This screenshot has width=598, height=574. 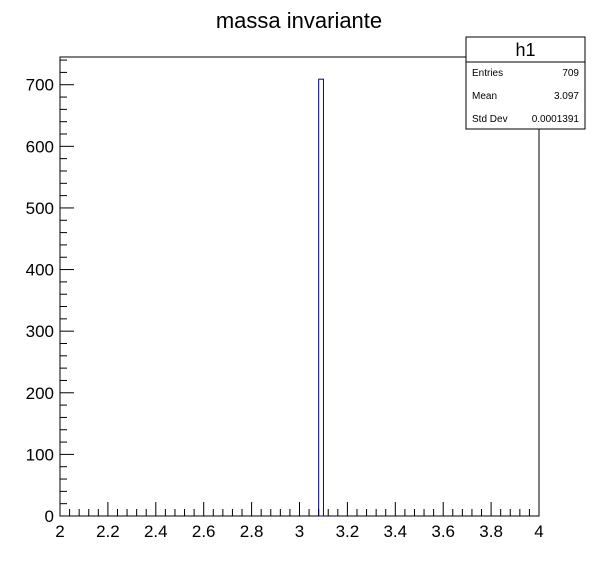 I want to click on x-tick-label: 2.2, so click(x=108, y=531).